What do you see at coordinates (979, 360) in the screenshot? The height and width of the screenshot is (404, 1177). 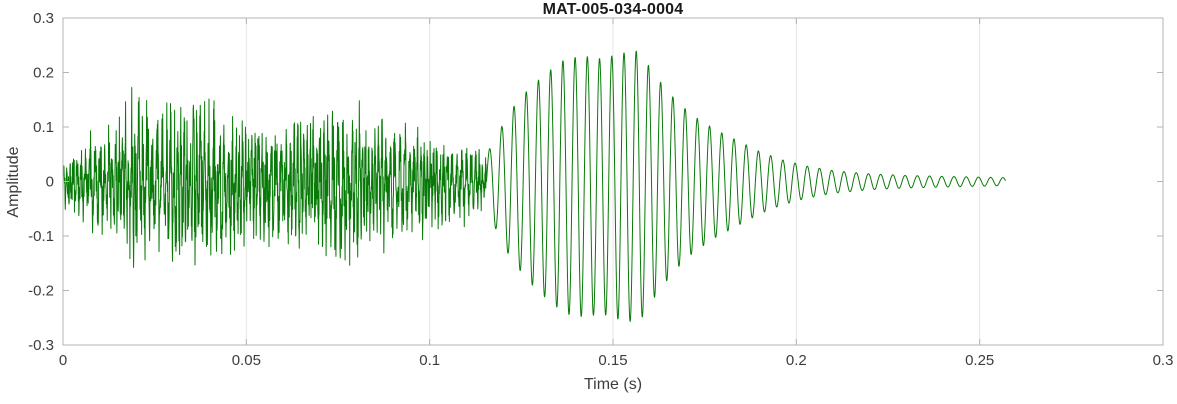 I see `x-tick-label: 0.25` at bounding box center [979, 360].